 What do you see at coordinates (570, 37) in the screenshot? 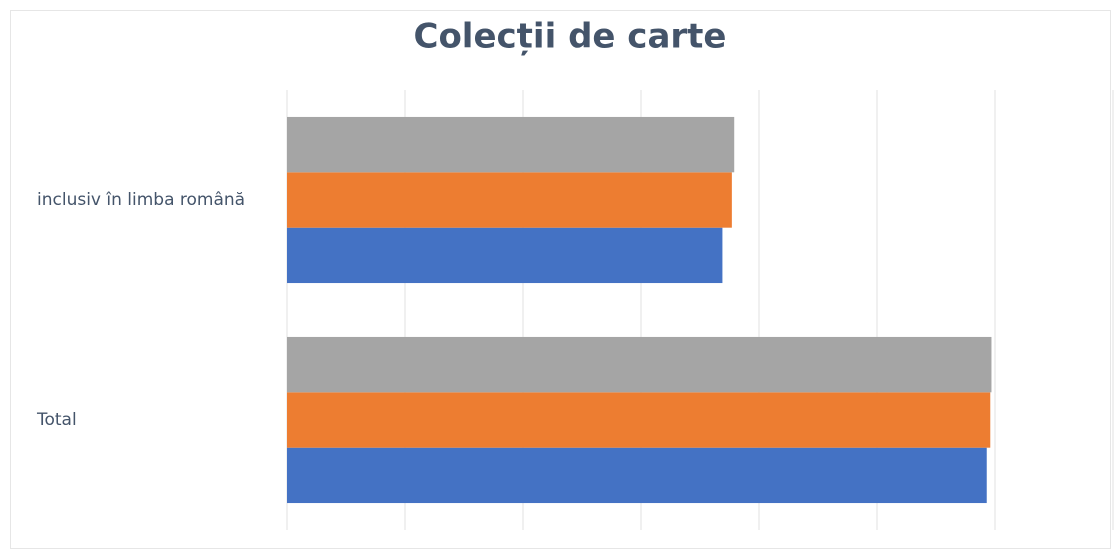
I see `chart-title: Colecții de carte` at bounding box center [570, 37].